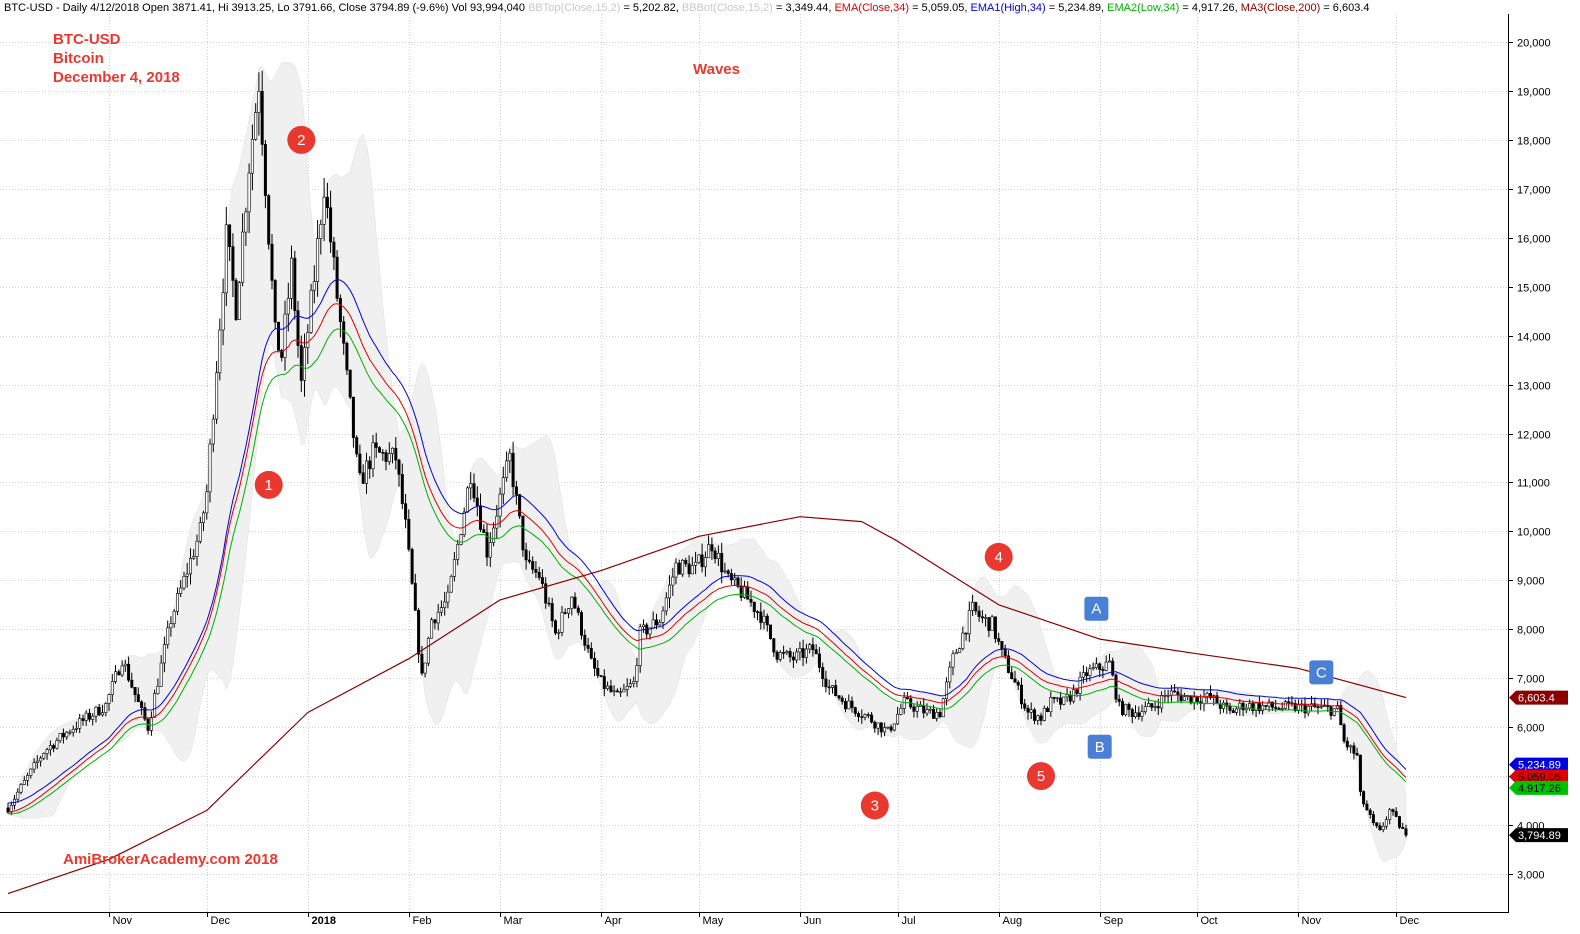 The height and width of the screenshot is (934, 1580). What do you see at coordinates (1534, 338) in the screenshot?
I see `price-tick-label: 14,000` at bounding box center [1534, 338].